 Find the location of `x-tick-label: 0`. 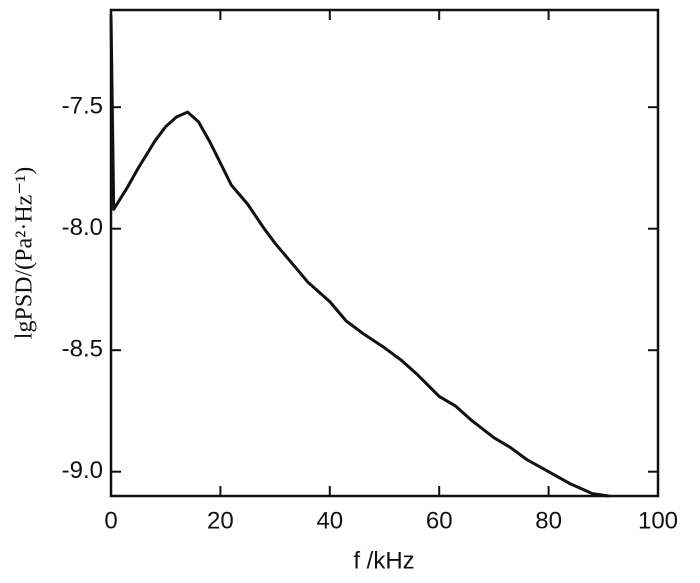

x-tick-label: 0 is located at coordinates (110, 520).